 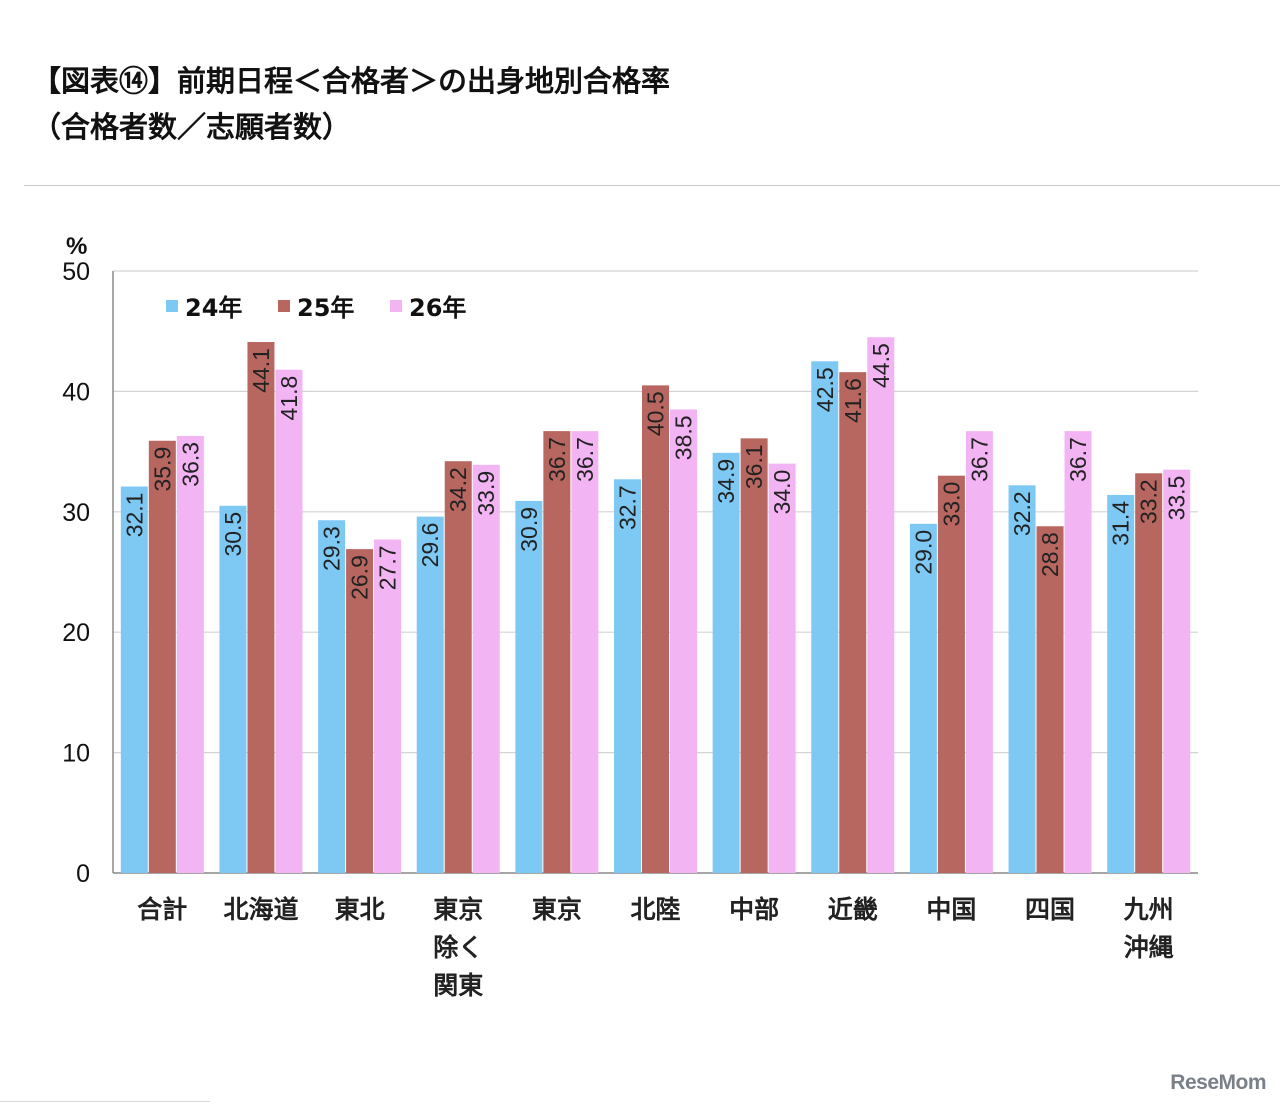 What do you see at coordinates (683, 641) in the screenshot?
I see `bar-26年-5` at bounding box center [683, 641].